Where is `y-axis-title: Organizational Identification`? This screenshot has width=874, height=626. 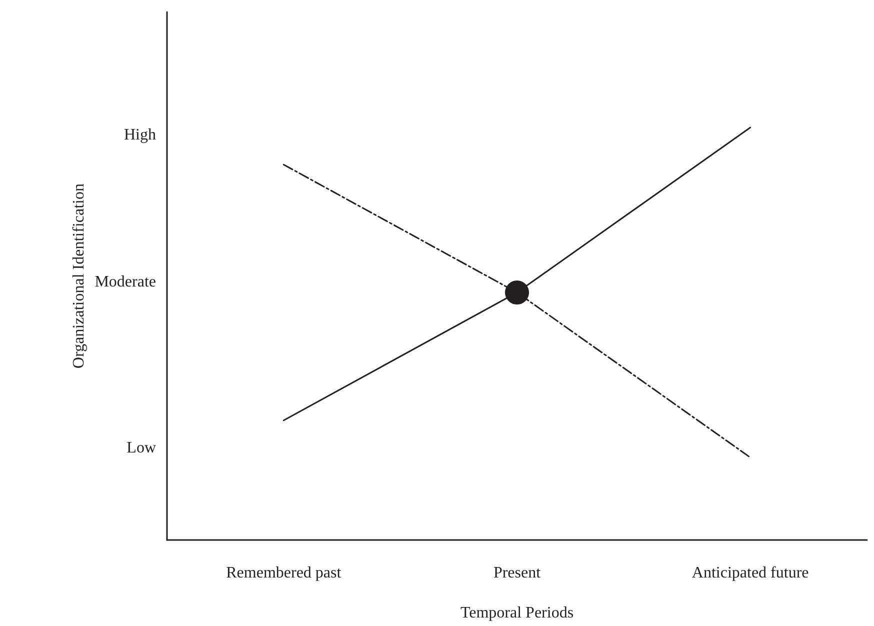
y-axis-title: Organizational Identification is located at coordinates (79, 276).